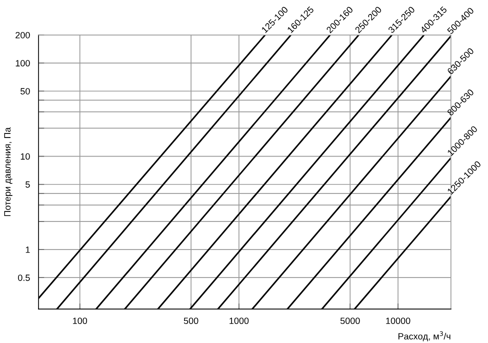 The image size is (488, 343). What do you see at coordinates (424, 336) in the screenshot?
I see `x-axis-title: Расход, м$^{3}$/ч` at bounding box center [424, 336].